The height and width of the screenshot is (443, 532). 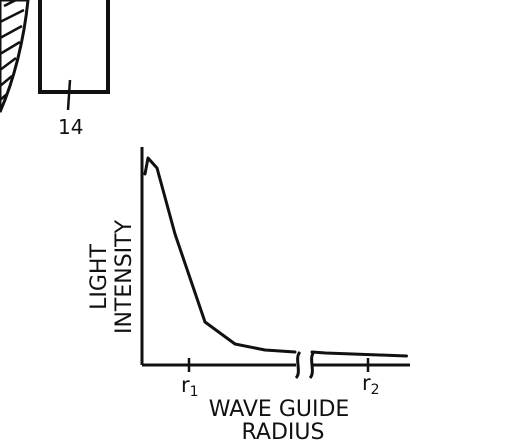 What do you see at coordinates (69, 95) in the screenshot?
I see `leader-line` at bounding box center [69, 95].